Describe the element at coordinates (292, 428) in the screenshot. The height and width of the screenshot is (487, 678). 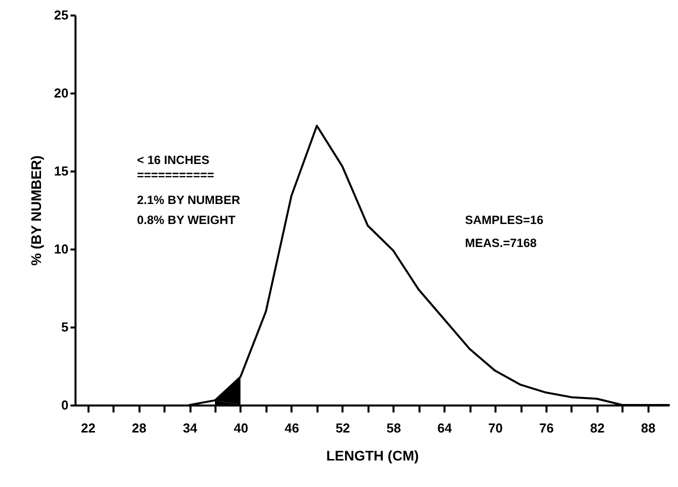
I see `x-tick-label: 46` at that location.